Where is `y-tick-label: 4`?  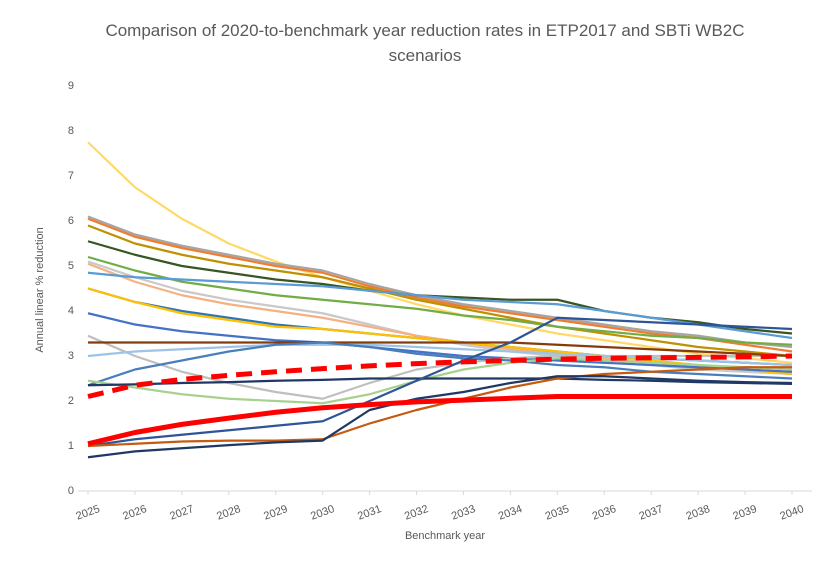 y-tick-label: 4 is located at coordinates (71, 311).